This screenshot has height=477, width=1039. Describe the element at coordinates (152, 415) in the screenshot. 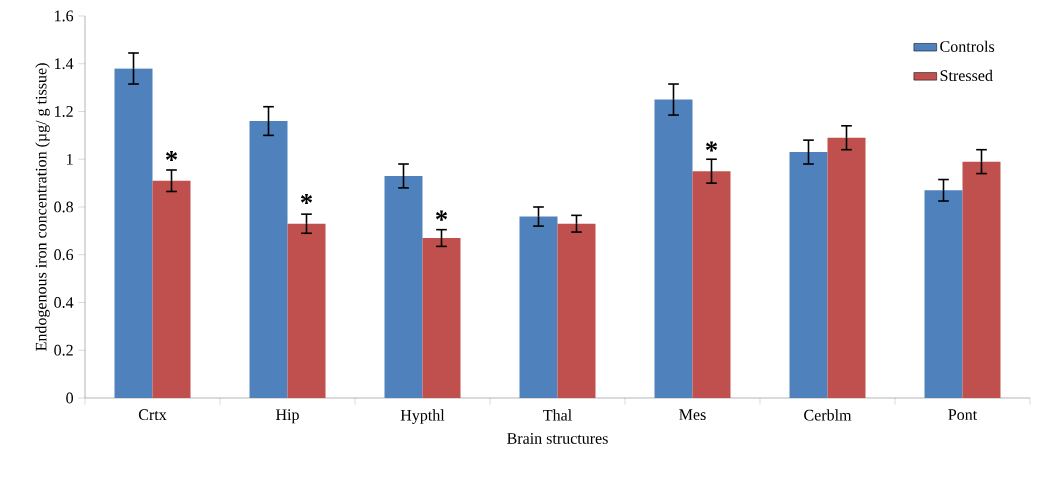

I see `x-tick-label: Crtx` at that location.